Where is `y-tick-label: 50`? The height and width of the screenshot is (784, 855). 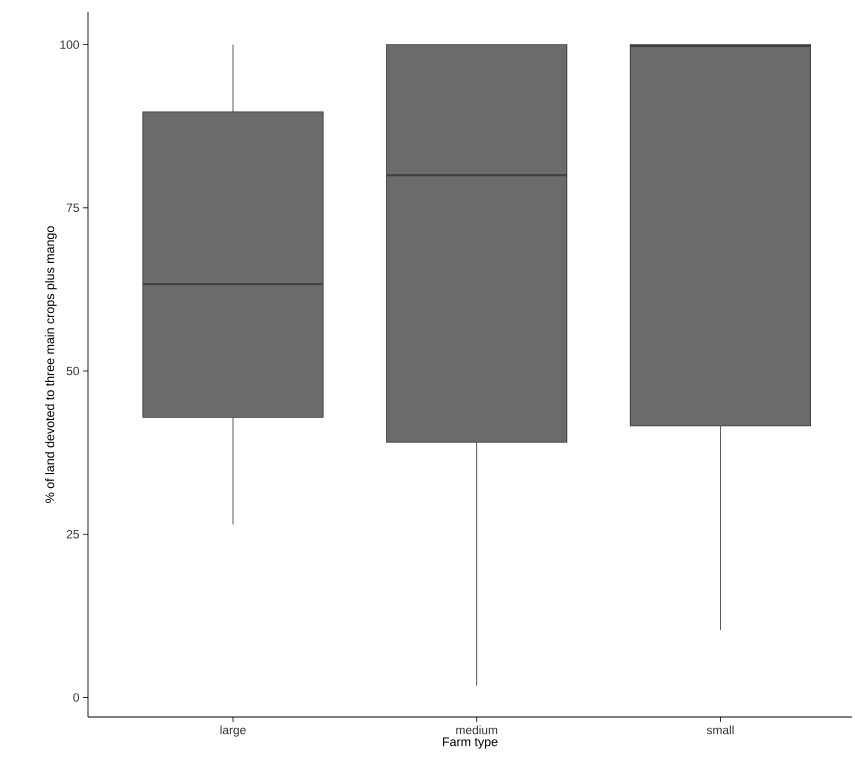 y-tick-label: 50 is located at coordinates (73, 371).